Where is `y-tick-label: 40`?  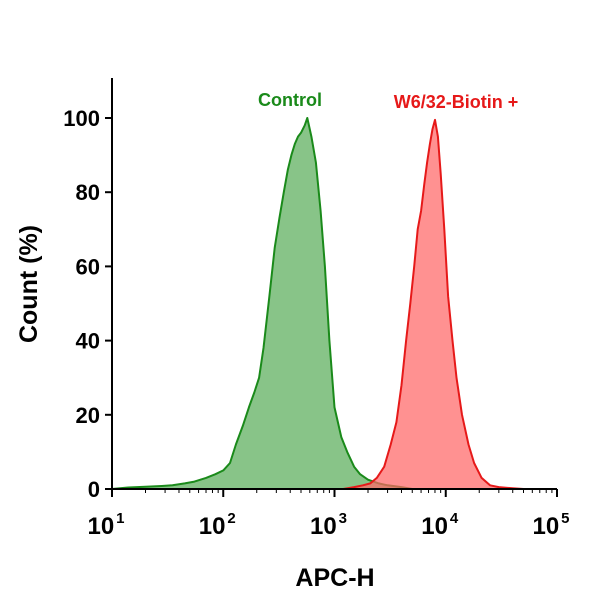 y-tick-label: 40 is located at coordinates (88, 341).